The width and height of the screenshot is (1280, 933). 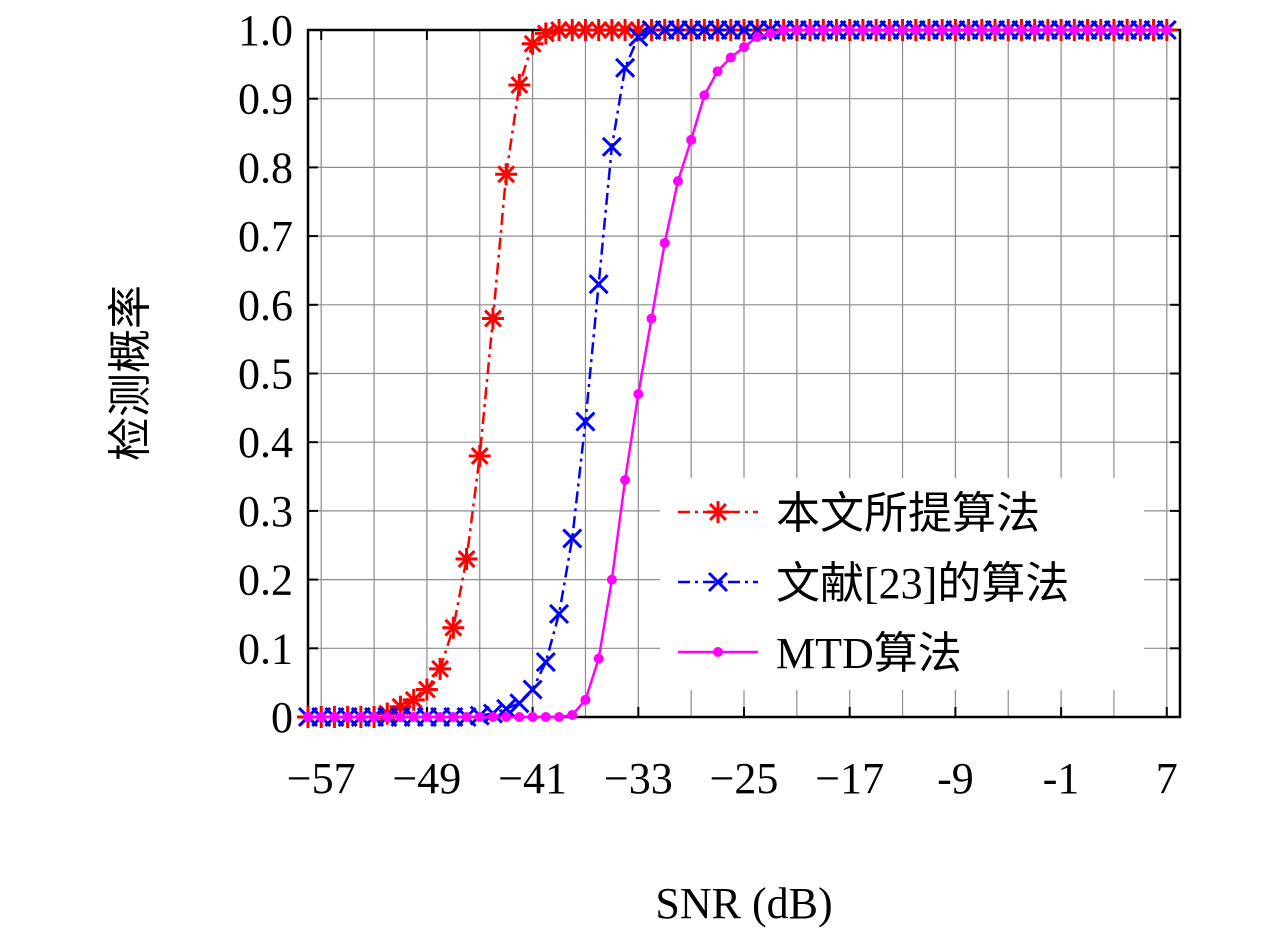 What do you see at coordinates (1061, 778) in the screenshot?
I see `x-tick-label: -1` at bounding box center [1061, 778].